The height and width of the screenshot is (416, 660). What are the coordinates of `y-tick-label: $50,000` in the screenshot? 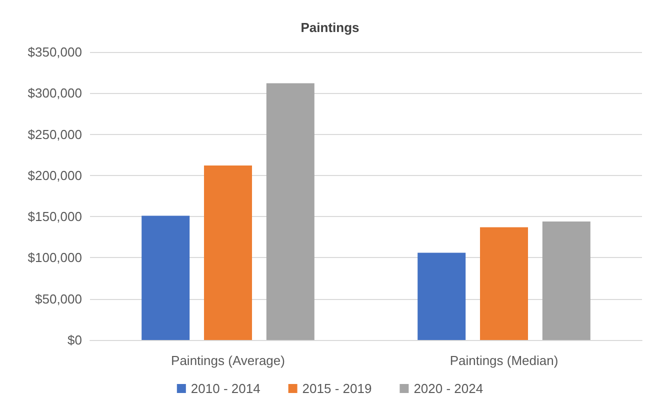 It's located at (58, 298).